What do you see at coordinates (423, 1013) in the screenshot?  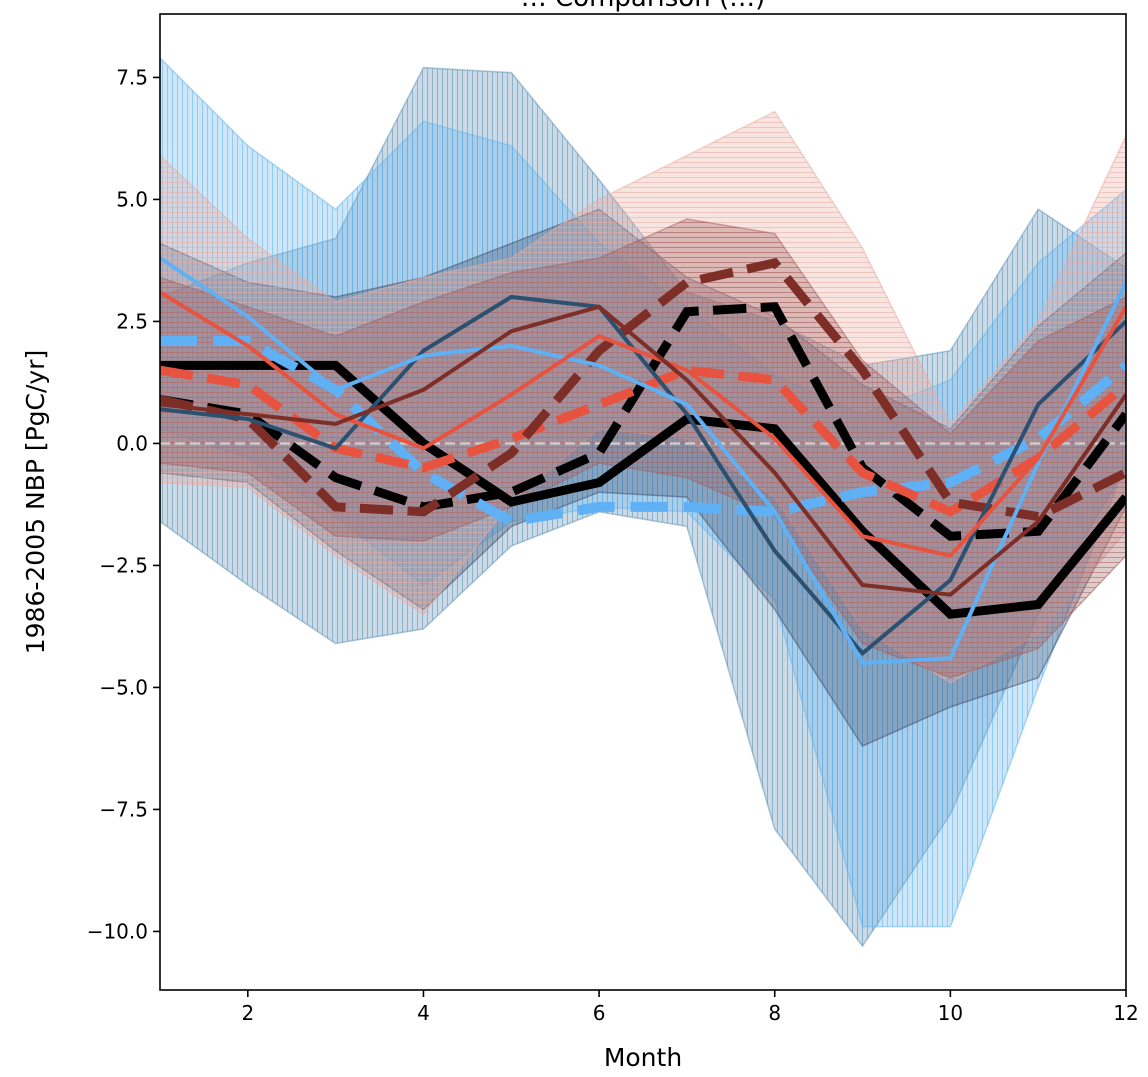 I see `x-tick-label: 4` at bounding box center [423, 1013].